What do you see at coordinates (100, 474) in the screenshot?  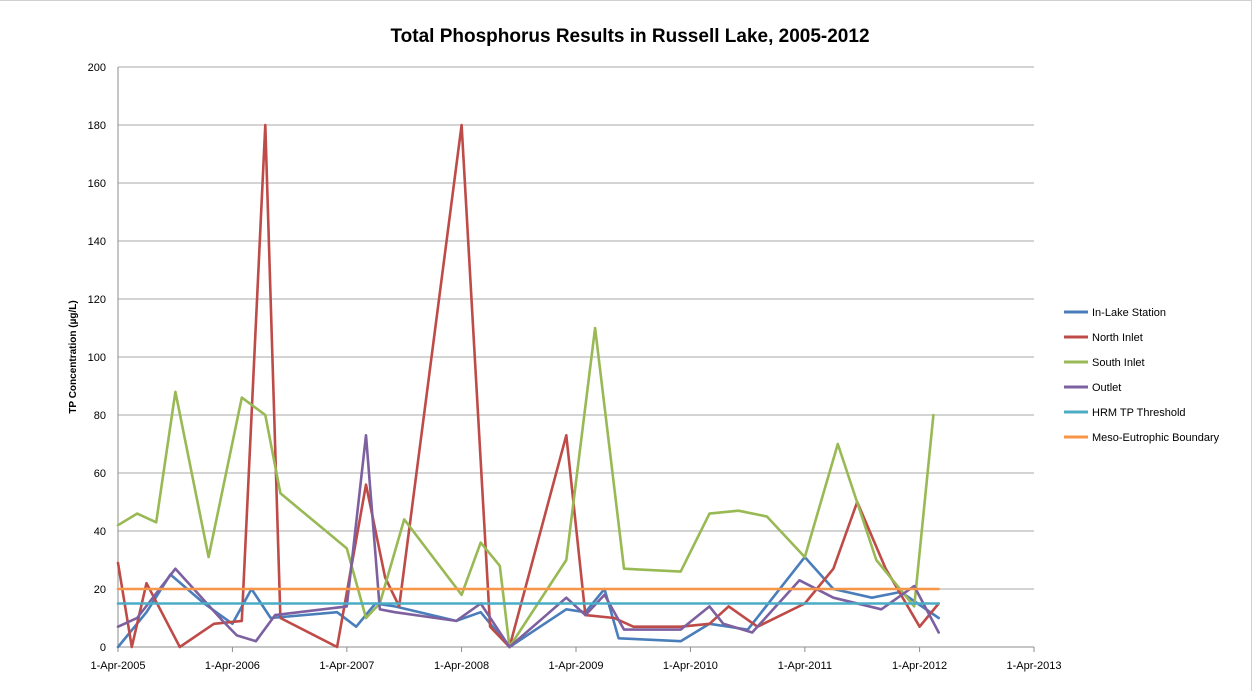 I see `y-tick-label: 60` at bounding box center [100, 474].